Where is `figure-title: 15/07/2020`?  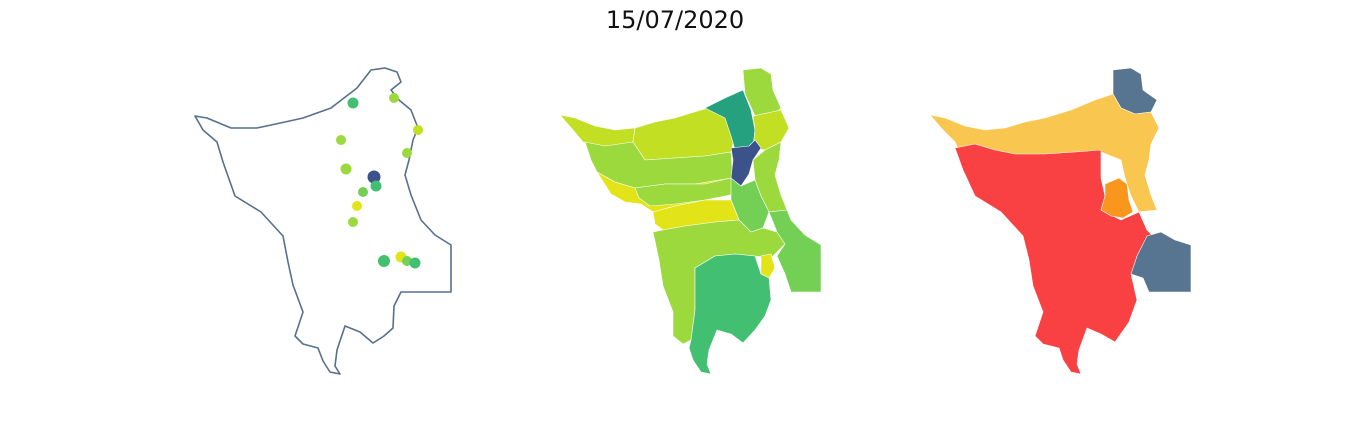 figure-title: 15/07/2020 is located at coordinates (675, 20).